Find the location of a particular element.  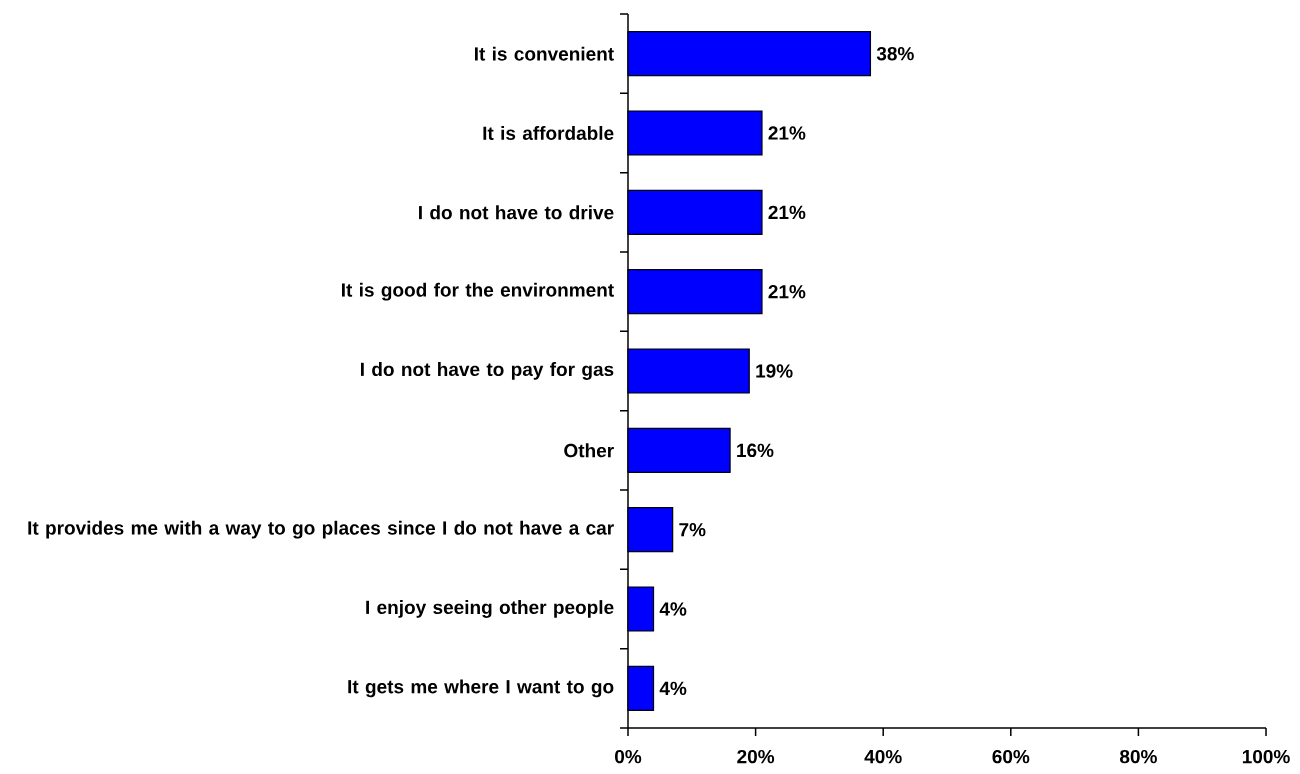

x-tick-label: 80% is located at coordinates (1138, 756).